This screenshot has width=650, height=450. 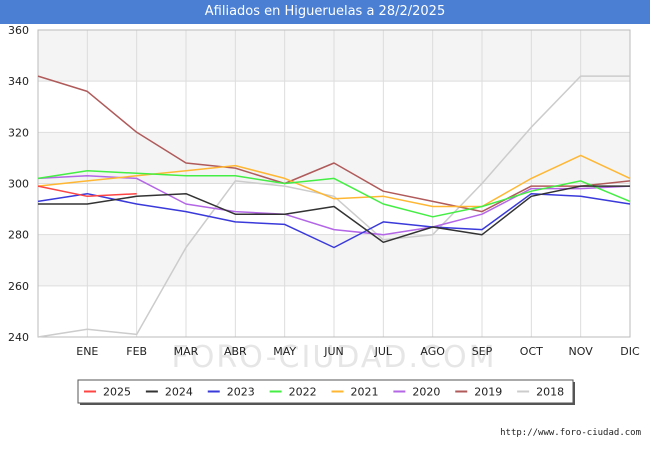 I want to click on legend-label-2020: 2020, so click(x=426, y=392).